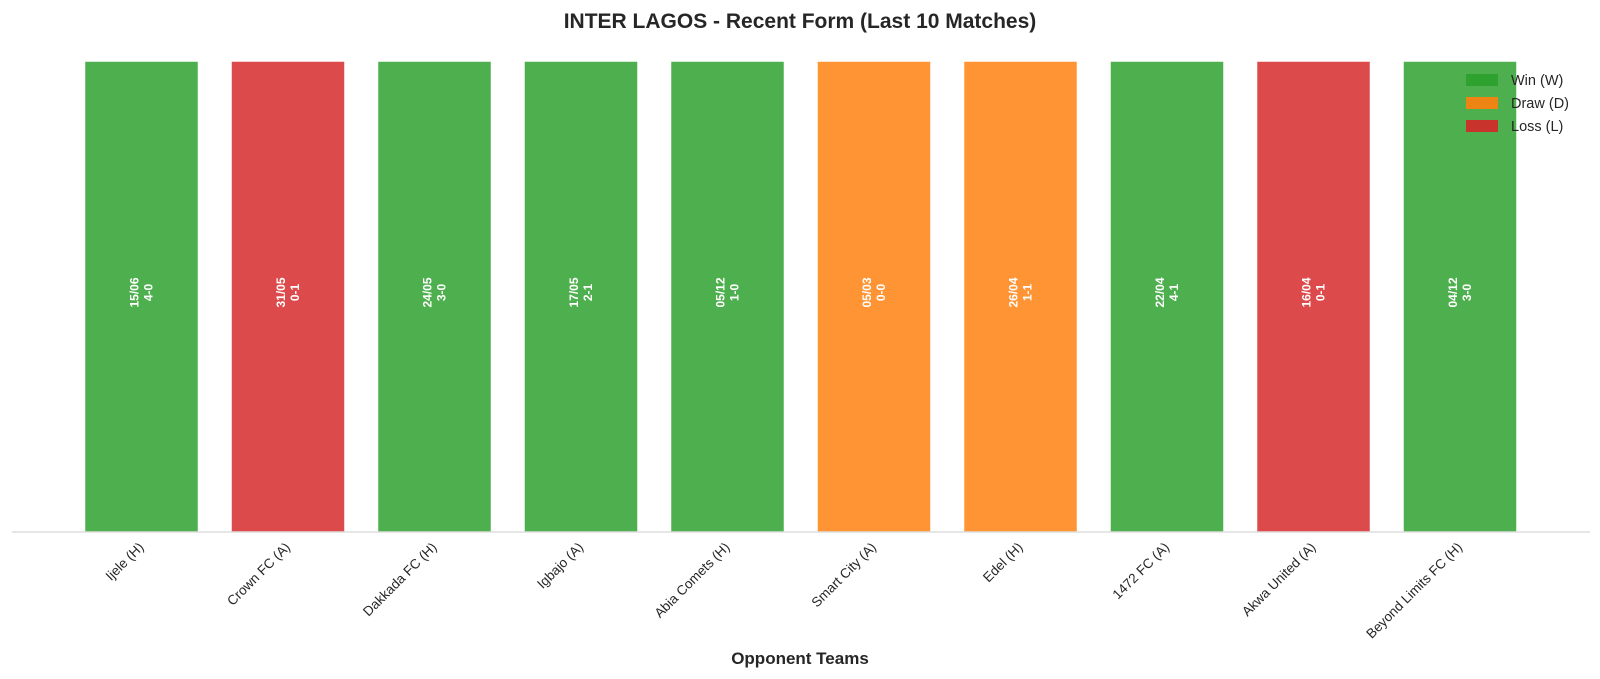 The image size is (1600, 679). I want to click on legend-label: Draw (D), so click(1540, 104).